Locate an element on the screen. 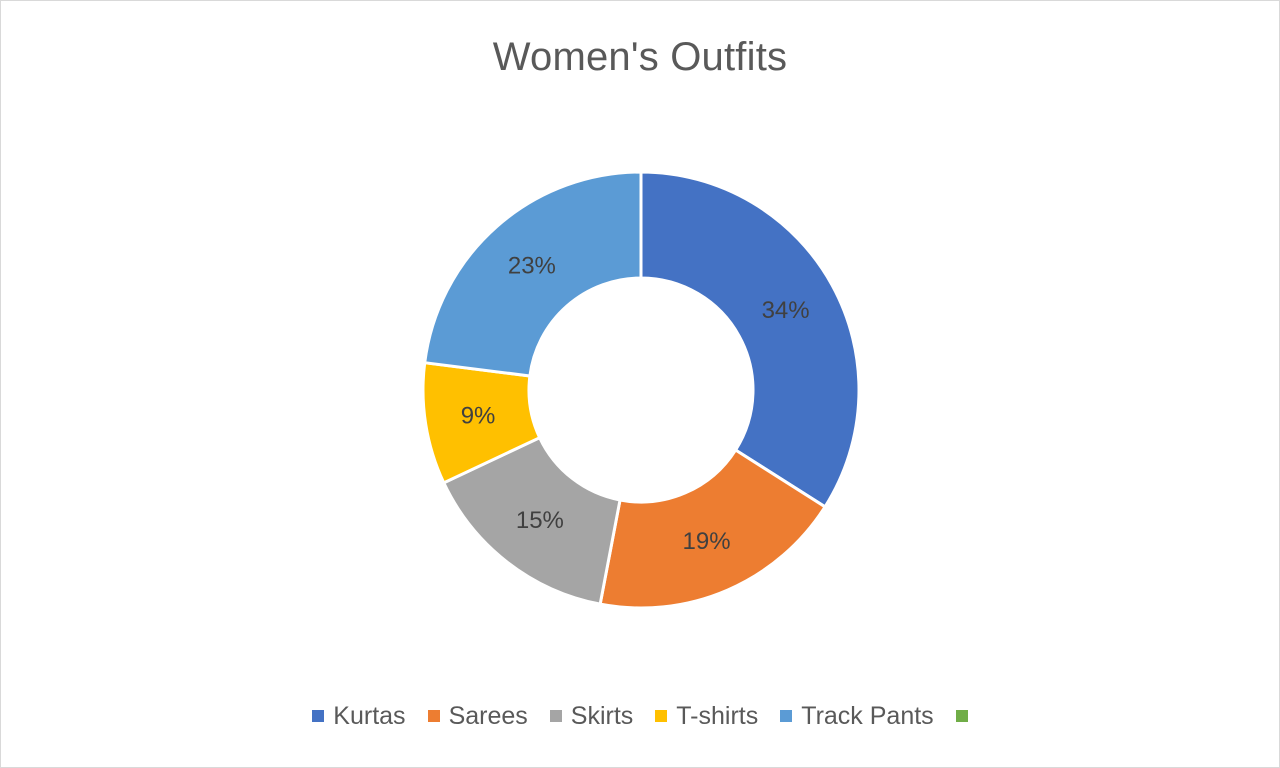  data-label-track-pants: 23% is located at coordinates (532, 266).